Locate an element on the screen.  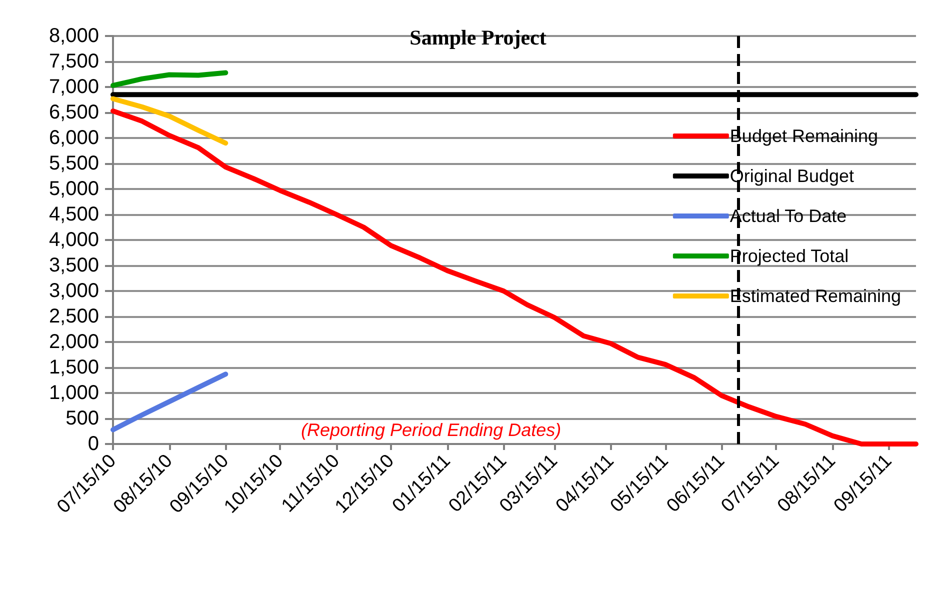
y-tick-label: 5,000 is located at coordinates (73, 189).